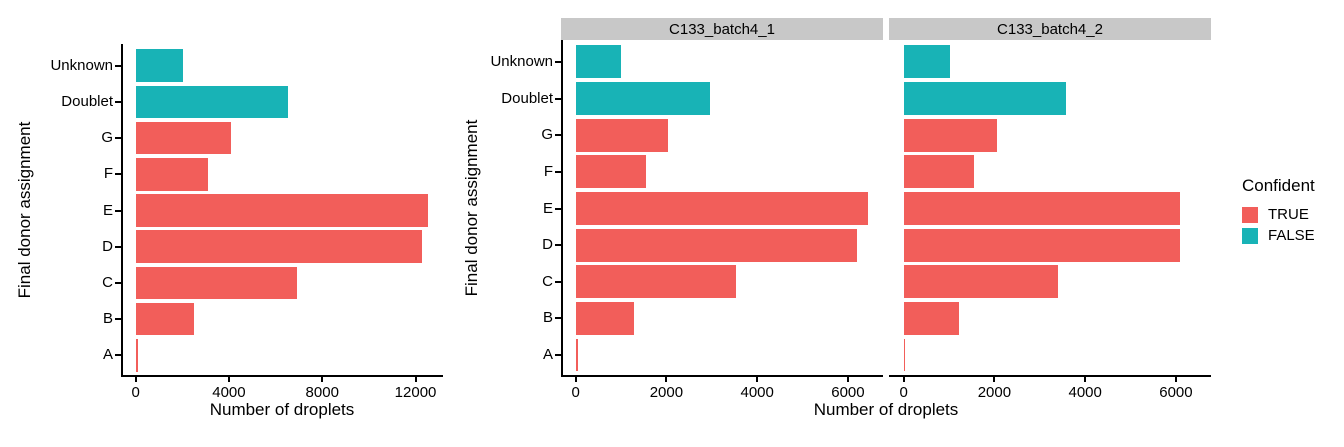 The image size is (1344, 447). Describe the element at coordinates (994, 392) in the screenshot. I see `x-tick-label: 2000` at that location.